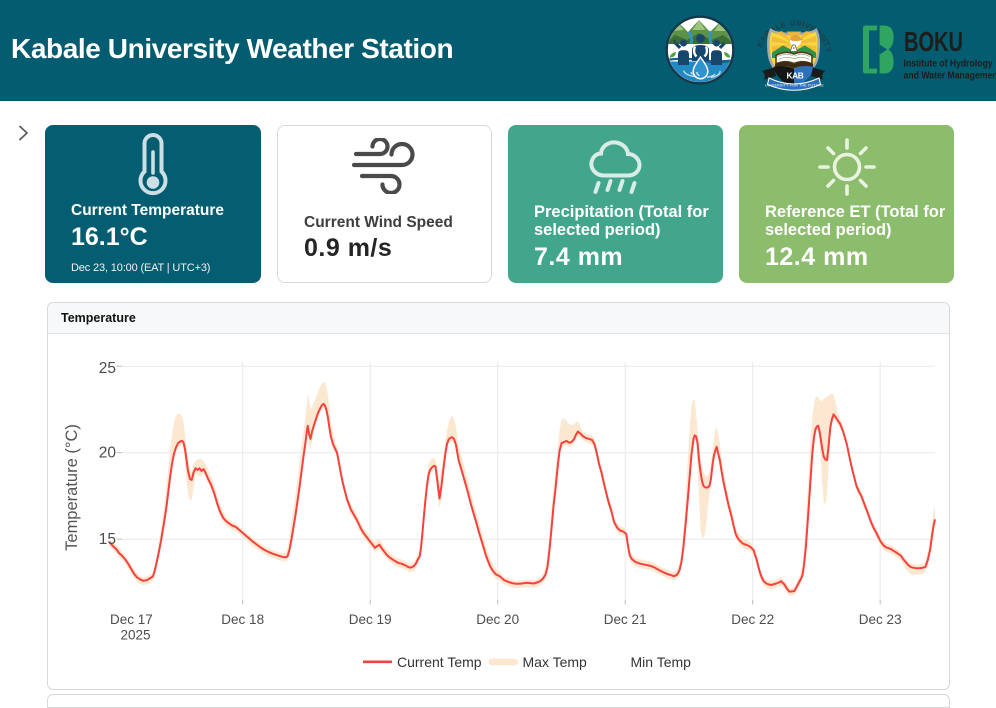  I want to click on svg-text: Current Temp, so click(439, 662).